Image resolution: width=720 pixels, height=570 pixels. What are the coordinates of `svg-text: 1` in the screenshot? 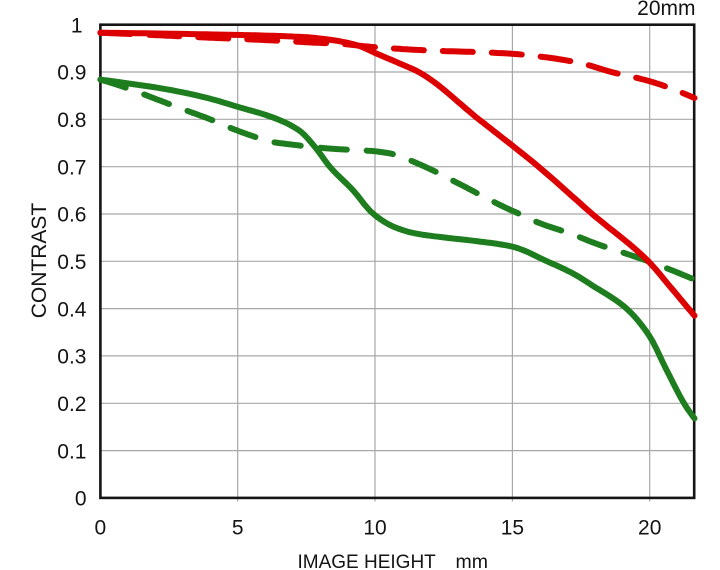 It's located at (77, 25).